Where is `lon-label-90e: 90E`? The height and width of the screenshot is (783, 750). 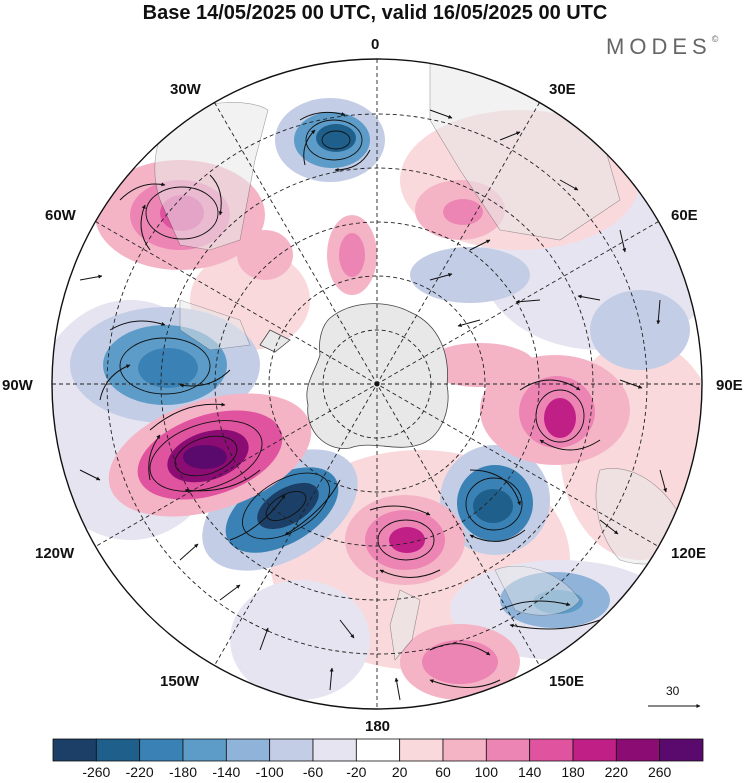 lon-label-90e: 90E is located at coordinates (729, 385).